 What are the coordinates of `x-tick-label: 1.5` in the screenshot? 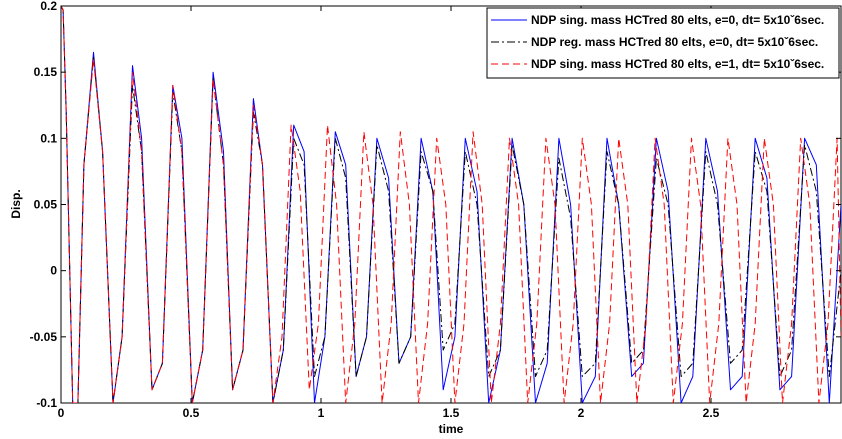 It's located at (451, 413).